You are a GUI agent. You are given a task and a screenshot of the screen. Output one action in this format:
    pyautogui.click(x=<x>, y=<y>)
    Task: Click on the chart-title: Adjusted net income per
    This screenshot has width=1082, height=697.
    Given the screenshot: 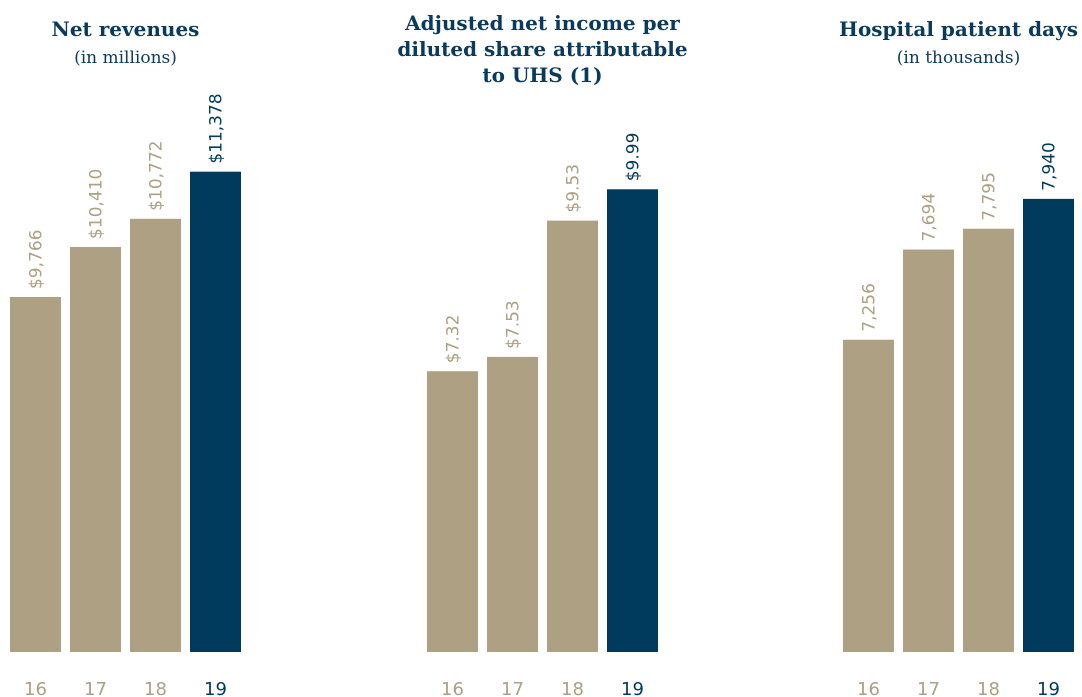 What is the action you would take?
    pyautogui.click(x=542, y=23)
    